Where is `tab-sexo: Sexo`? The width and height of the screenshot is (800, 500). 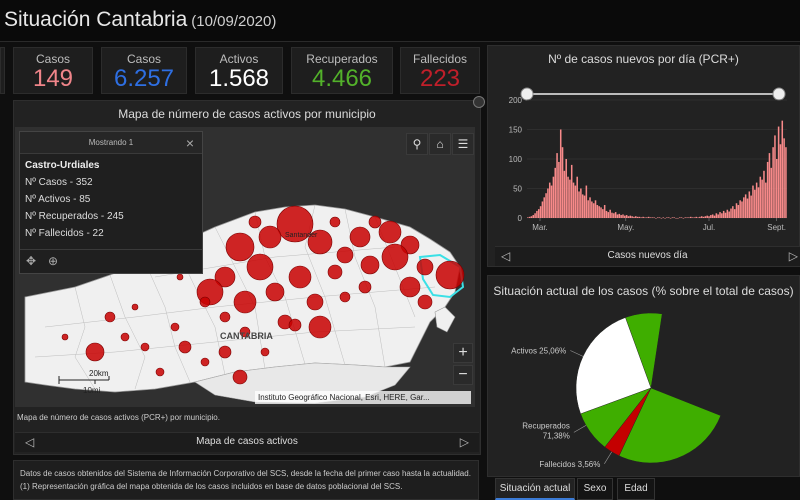 tab-sexo: Sexo is located at coordinates (595, 489).